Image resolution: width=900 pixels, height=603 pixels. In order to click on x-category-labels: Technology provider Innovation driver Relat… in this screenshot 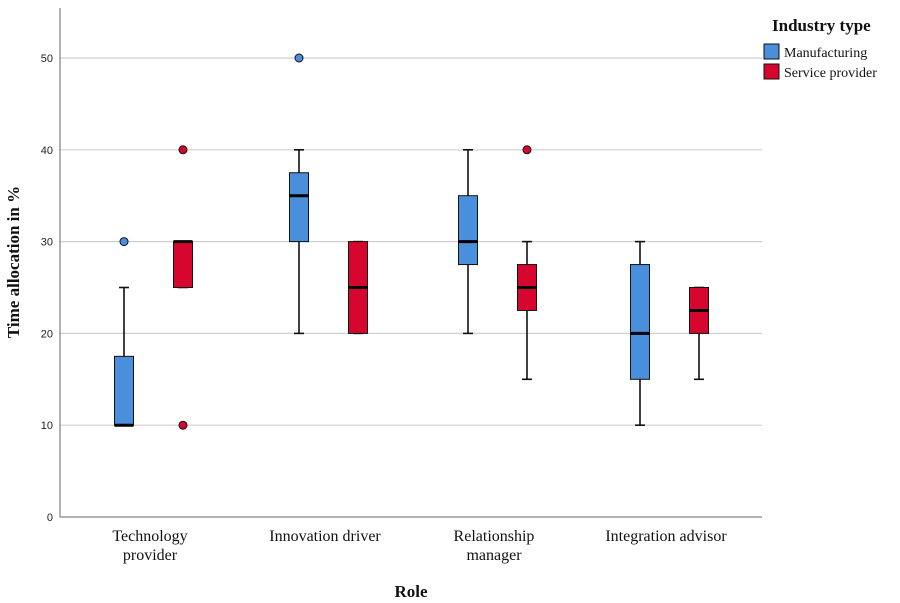, I will do `click(419, 546)`.